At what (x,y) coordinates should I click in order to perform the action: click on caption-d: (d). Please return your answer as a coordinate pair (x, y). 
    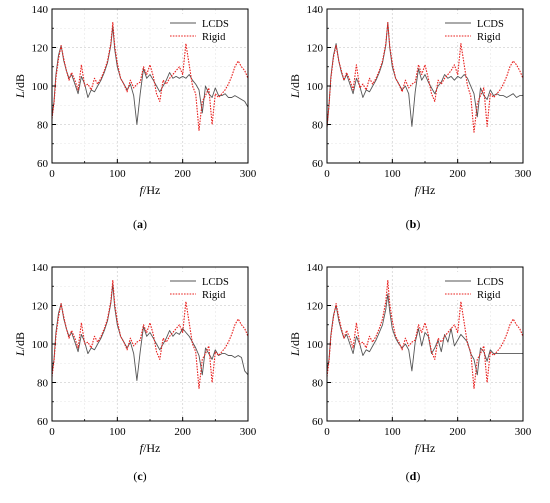
    Looking at the image, I should click on (413, 476).